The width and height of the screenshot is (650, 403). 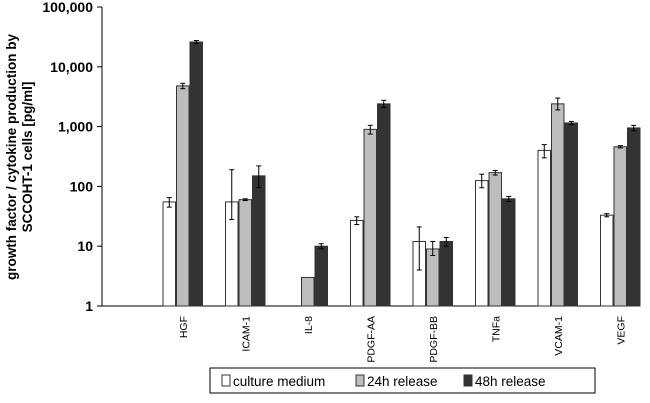 I want to click on x-tick-label: PDGF-BB, so click(x=434, y=339).